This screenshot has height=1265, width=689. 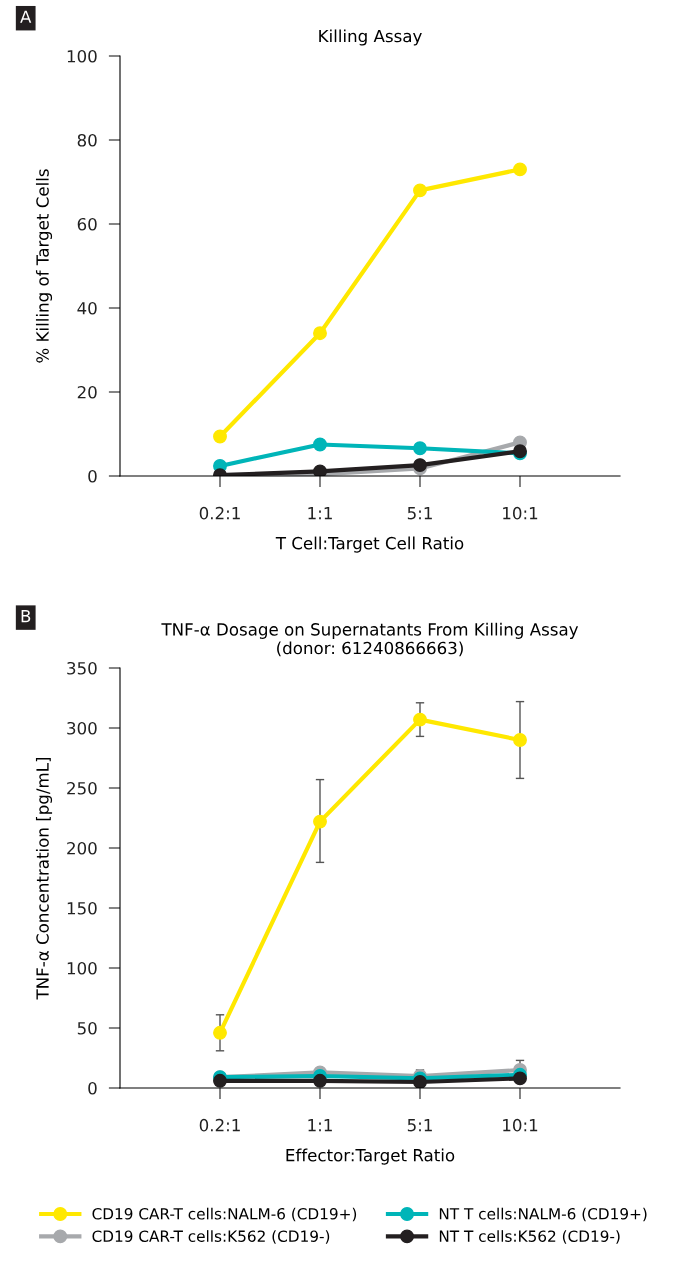 What do you see at coordinates (82, 668) in the screenshot?
I see `y-tick-label: 350` at bounding box center [82, 668].